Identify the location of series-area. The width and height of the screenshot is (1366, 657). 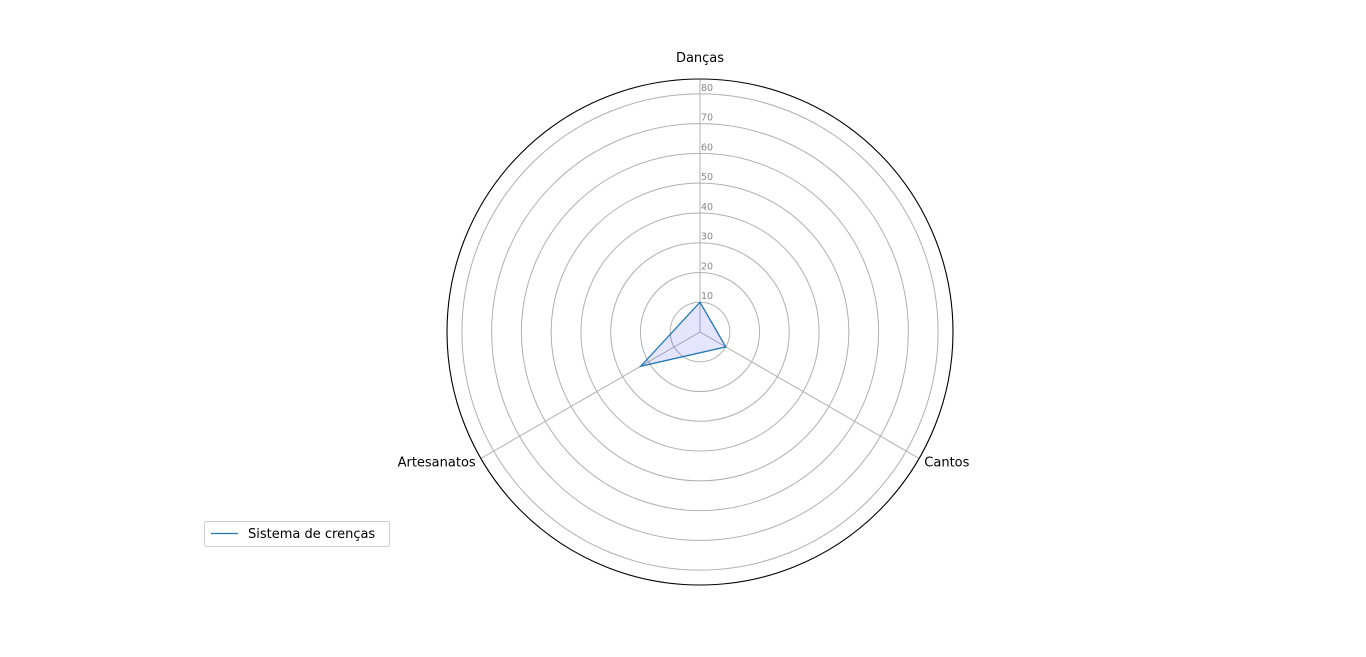
(683, 334).